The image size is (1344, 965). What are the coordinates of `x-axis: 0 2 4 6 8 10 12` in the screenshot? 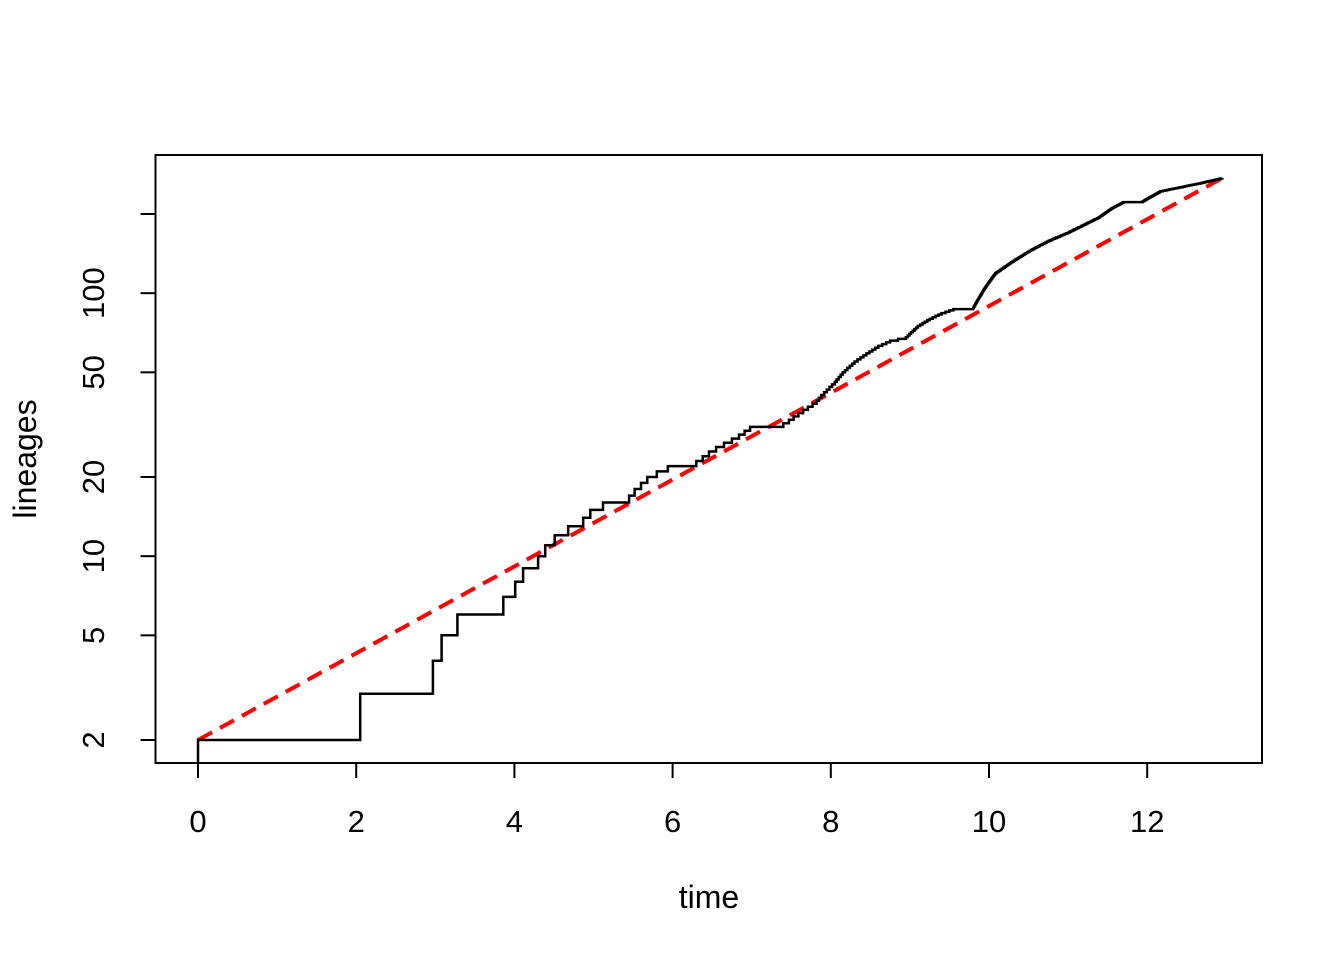 It's located at (676, 801).